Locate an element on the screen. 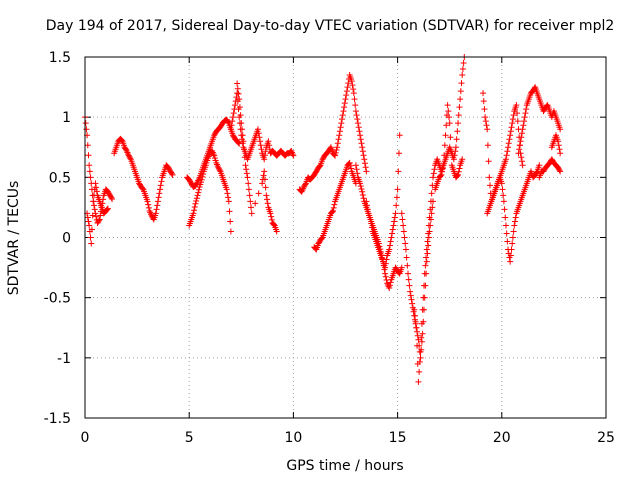 This screenshot has height=480, width=640. x-tick-label: 10 is located at coordinates (293, 438).